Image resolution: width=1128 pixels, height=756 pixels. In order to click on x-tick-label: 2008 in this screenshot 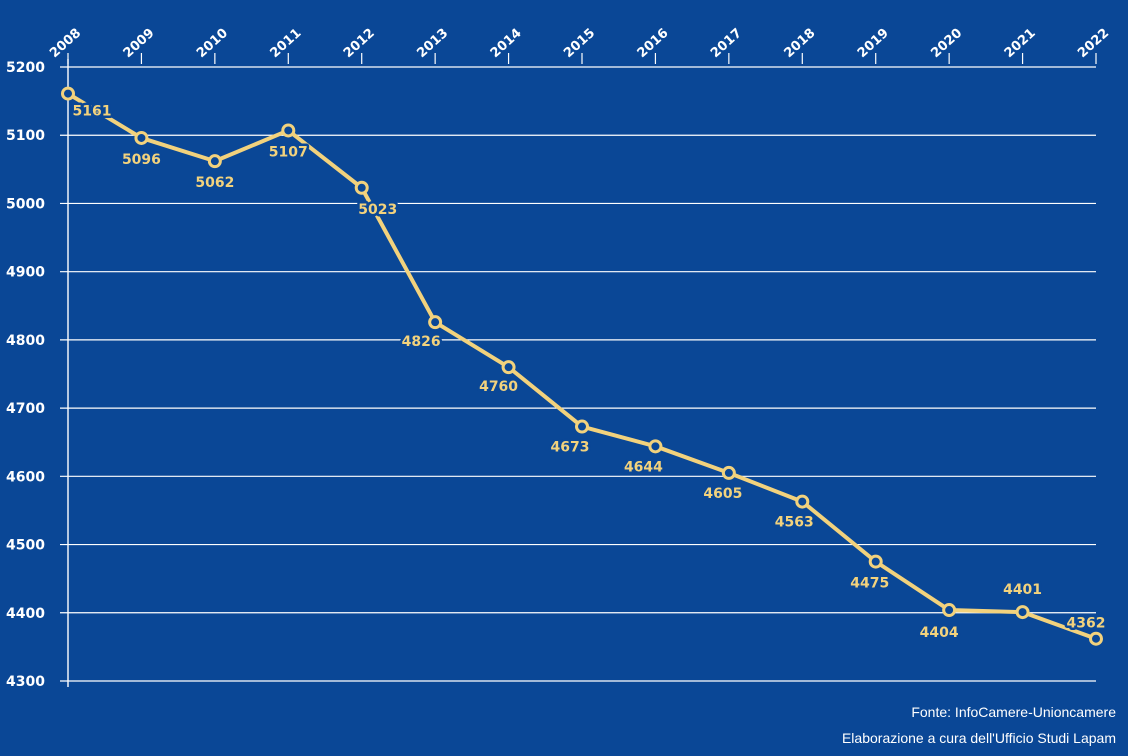, I will do `click(65, 43)`.